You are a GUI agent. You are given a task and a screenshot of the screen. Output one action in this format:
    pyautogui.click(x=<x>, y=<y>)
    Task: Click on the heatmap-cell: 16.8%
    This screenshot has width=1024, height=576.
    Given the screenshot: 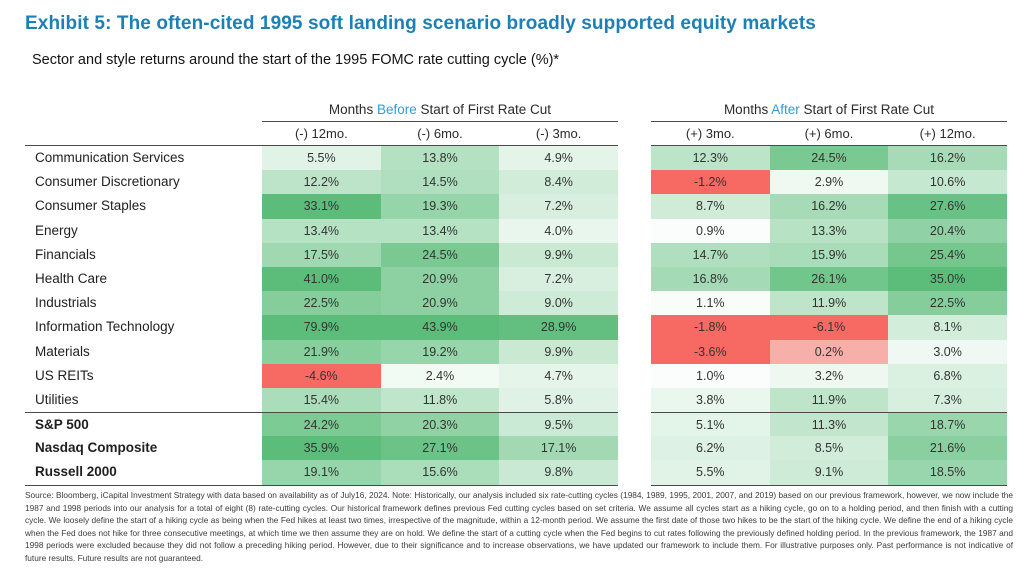 What is the action you would take?
    pyautogui.click(x=710, y=279)
    